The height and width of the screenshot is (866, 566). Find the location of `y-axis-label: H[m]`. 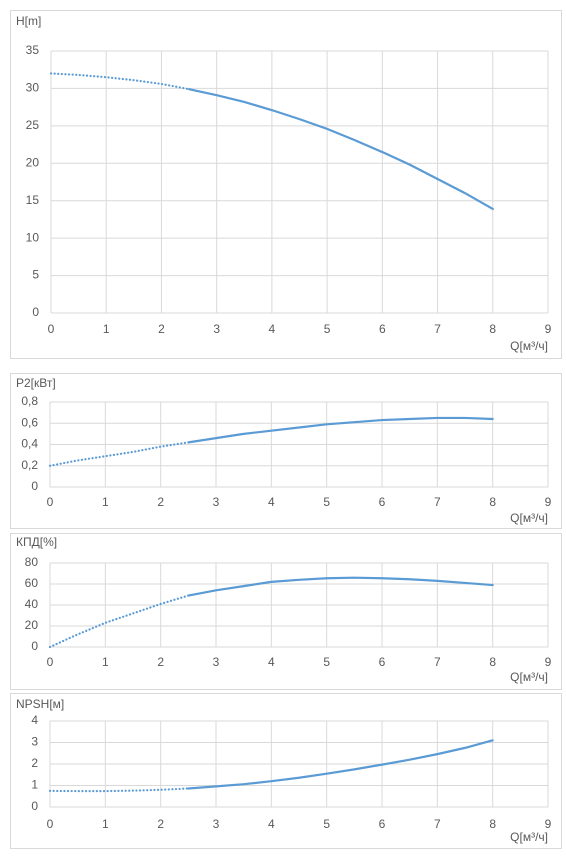

y-axis-label: H[m] is located at coordinates (28, 21).